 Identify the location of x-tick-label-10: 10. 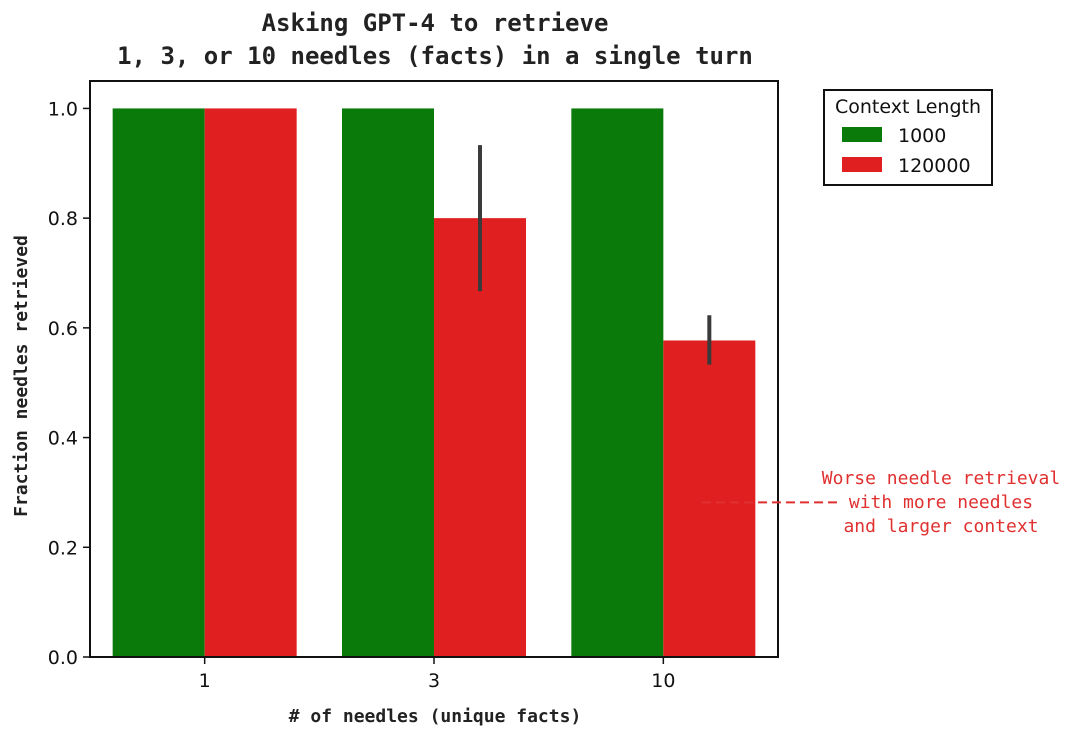
(663, 681).